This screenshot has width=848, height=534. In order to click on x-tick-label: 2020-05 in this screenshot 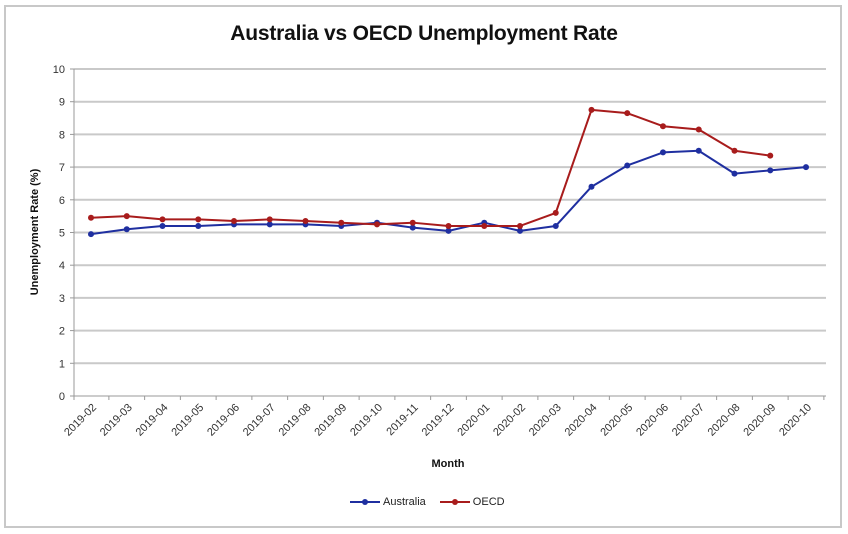, I will do `click(616, 420)`.